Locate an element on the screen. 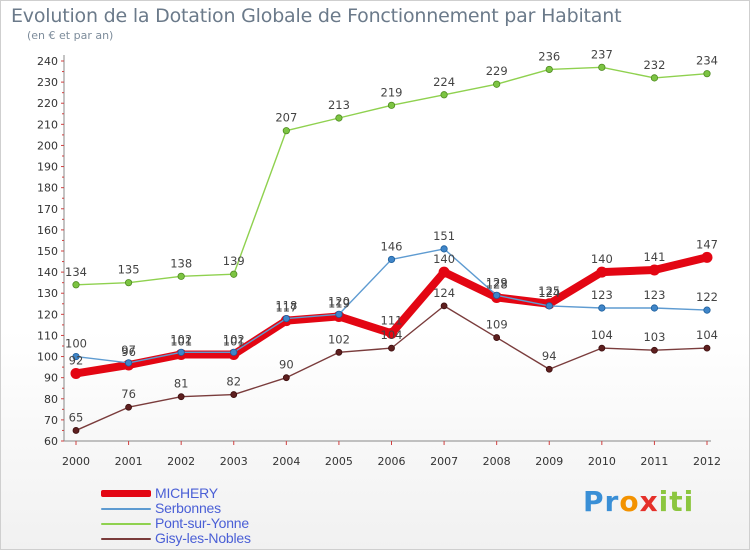 The image size is (750, 550). y-tick-label: 80 is located at coordinates (51, 399).